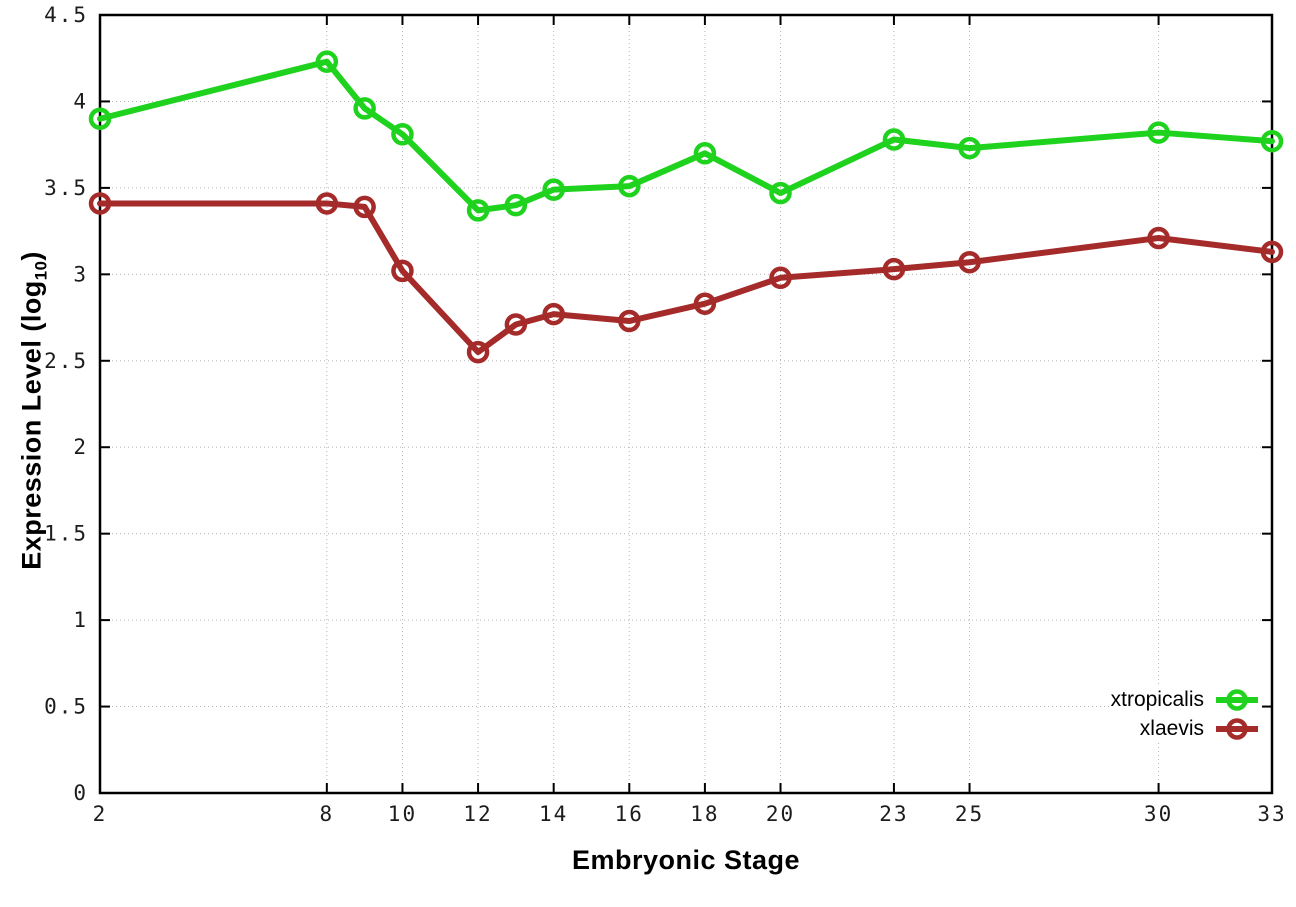 Image resolution: width=1296 pixels, height=907 pixels. I want to click on x-tick-label: 25, so click(969, 814).